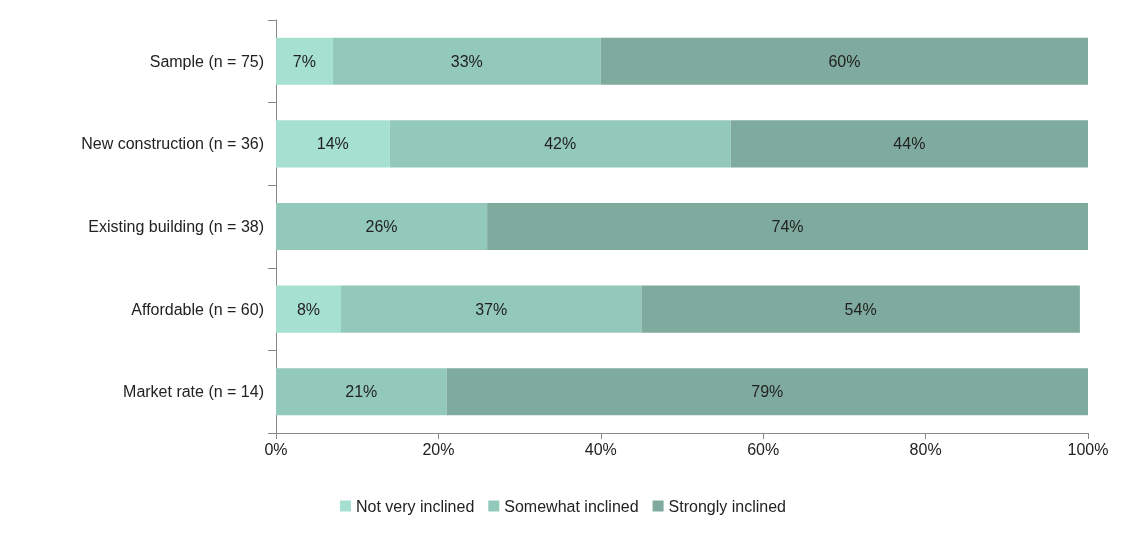 The height and width of the screenshot is (535, 1128). What do you see at coordinates (438, 449) in the screenshot?
I see `x-tick-label: 20%` at bounding box center [438, 449].